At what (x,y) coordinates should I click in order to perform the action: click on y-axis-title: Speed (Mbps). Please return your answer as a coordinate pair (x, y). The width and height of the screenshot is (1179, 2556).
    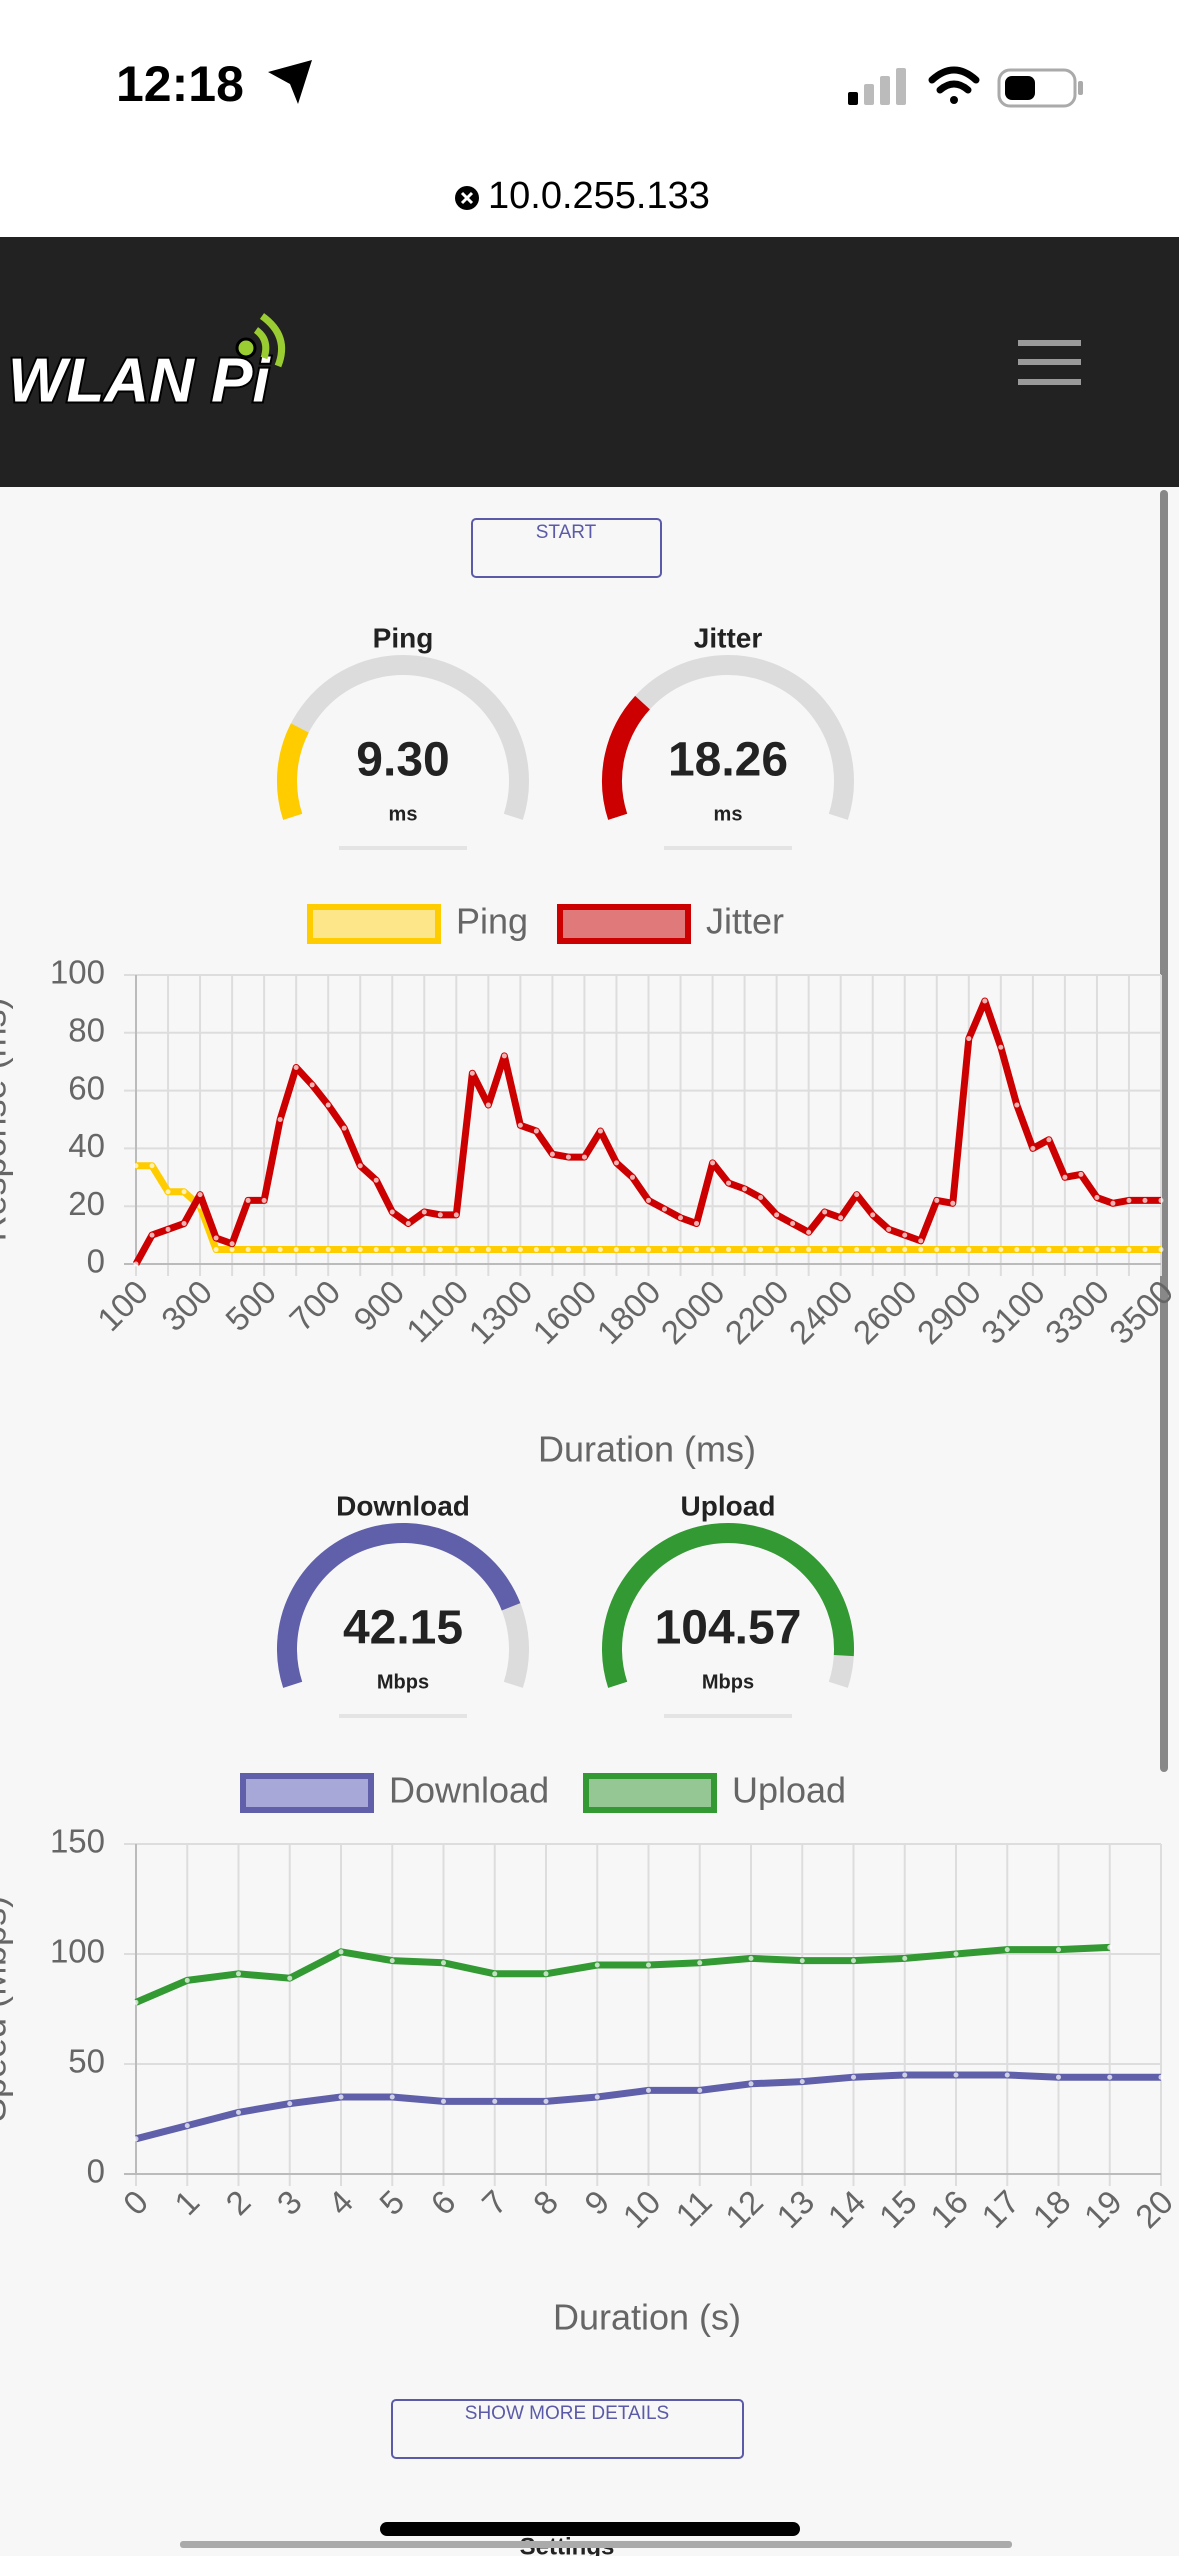
    Looking at the image, I should click on (7, 2009).